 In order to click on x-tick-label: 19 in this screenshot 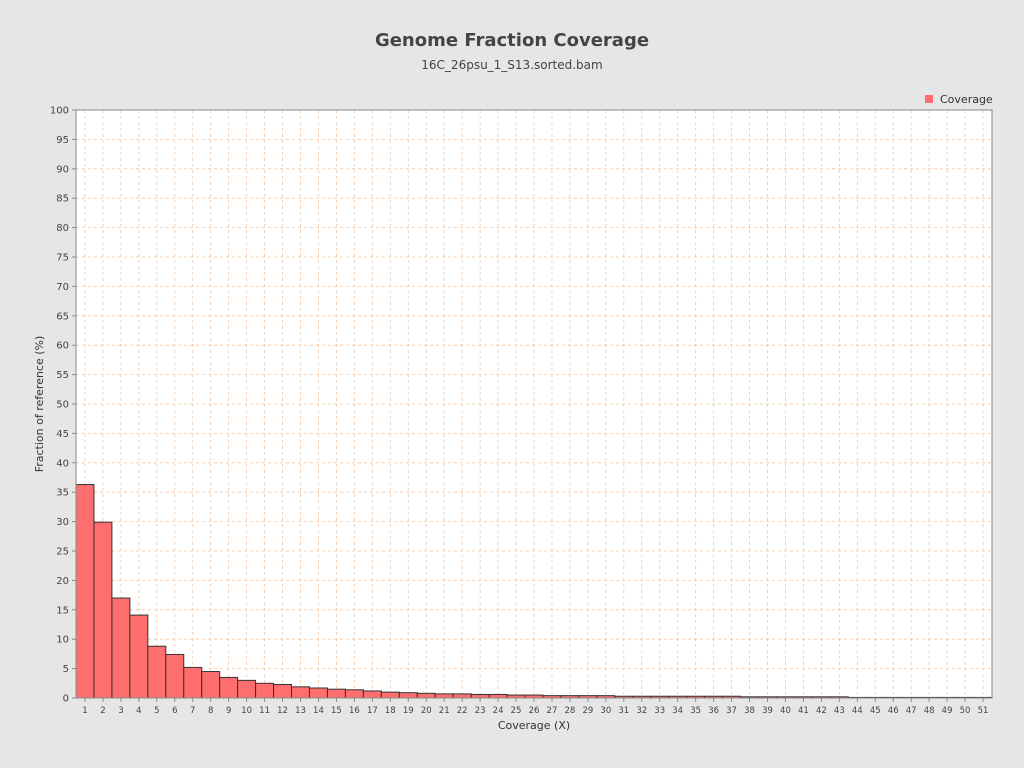, I will do `click(408, 711)`.